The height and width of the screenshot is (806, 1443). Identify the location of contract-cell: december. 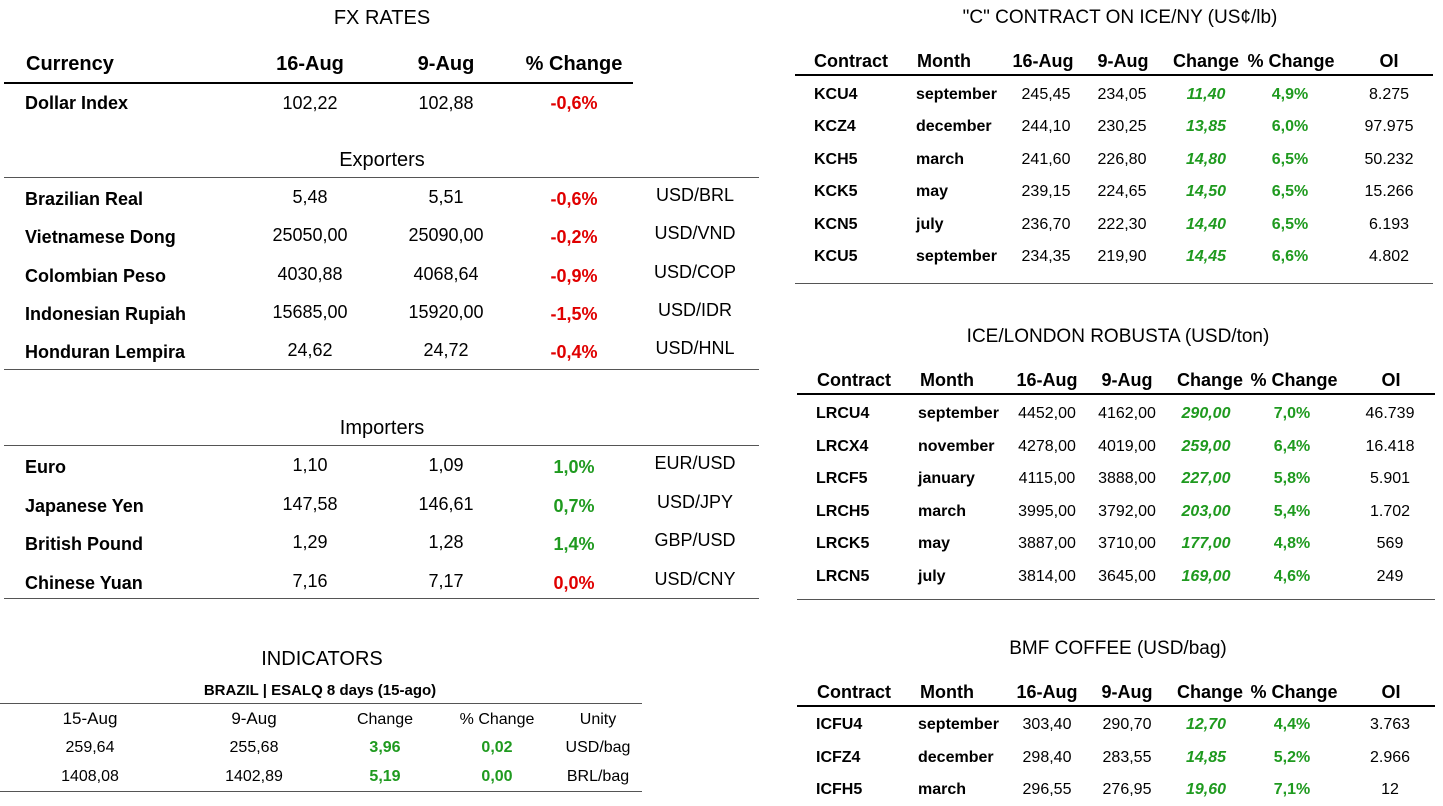
(954, 127).